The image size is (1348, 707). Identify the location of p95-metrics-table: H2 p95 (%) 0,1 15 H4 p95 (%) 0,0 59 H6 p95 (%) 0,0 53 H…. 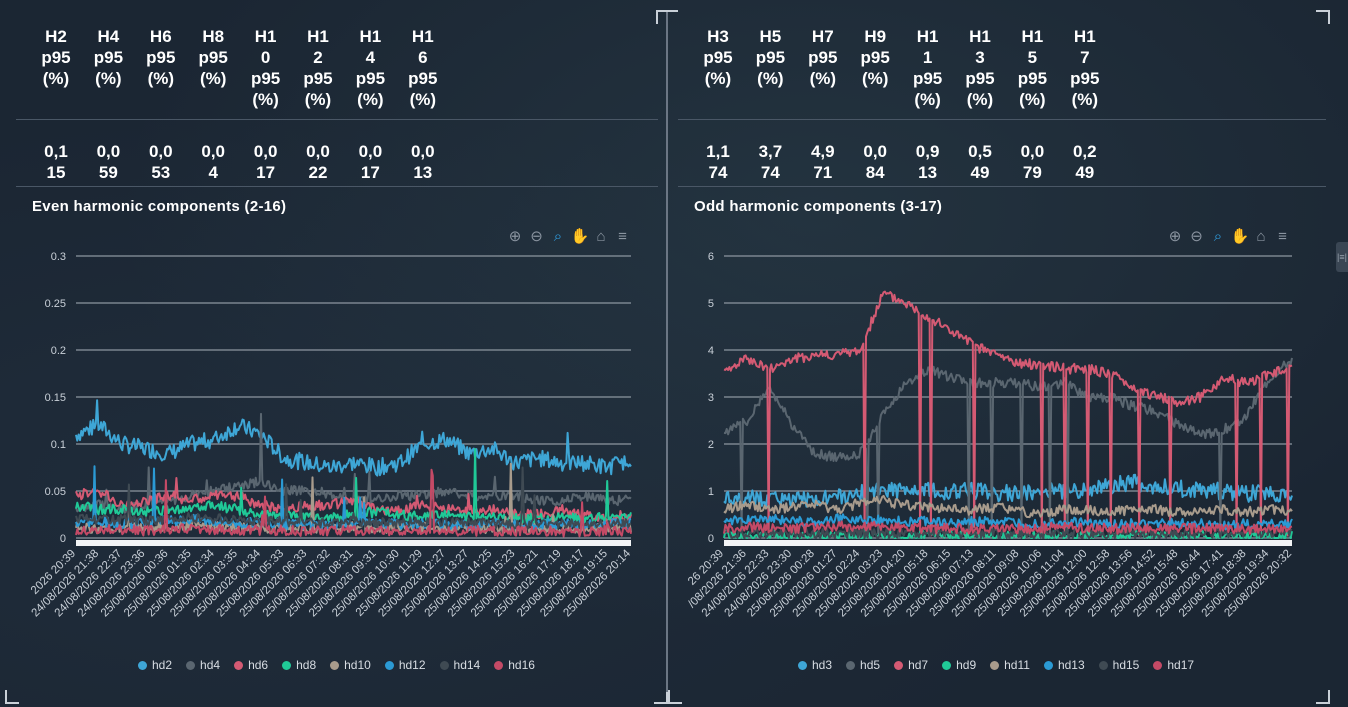
(338, 106).